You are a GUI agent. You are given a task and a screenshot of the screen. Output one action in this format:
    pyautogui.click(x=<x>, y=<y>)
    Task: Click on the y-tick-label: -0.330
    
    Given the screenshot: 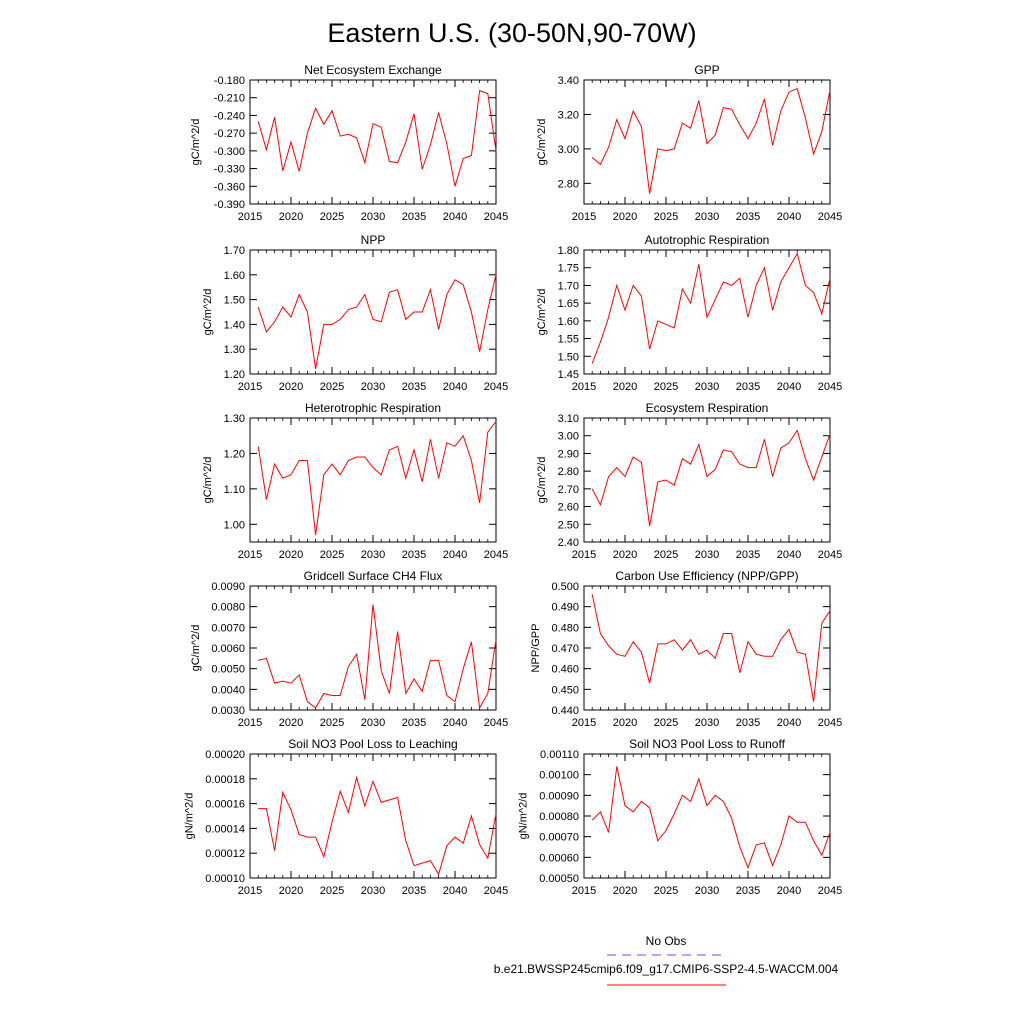 What is the action you would take?
    pyautogui.click(x=229, y=170)
    